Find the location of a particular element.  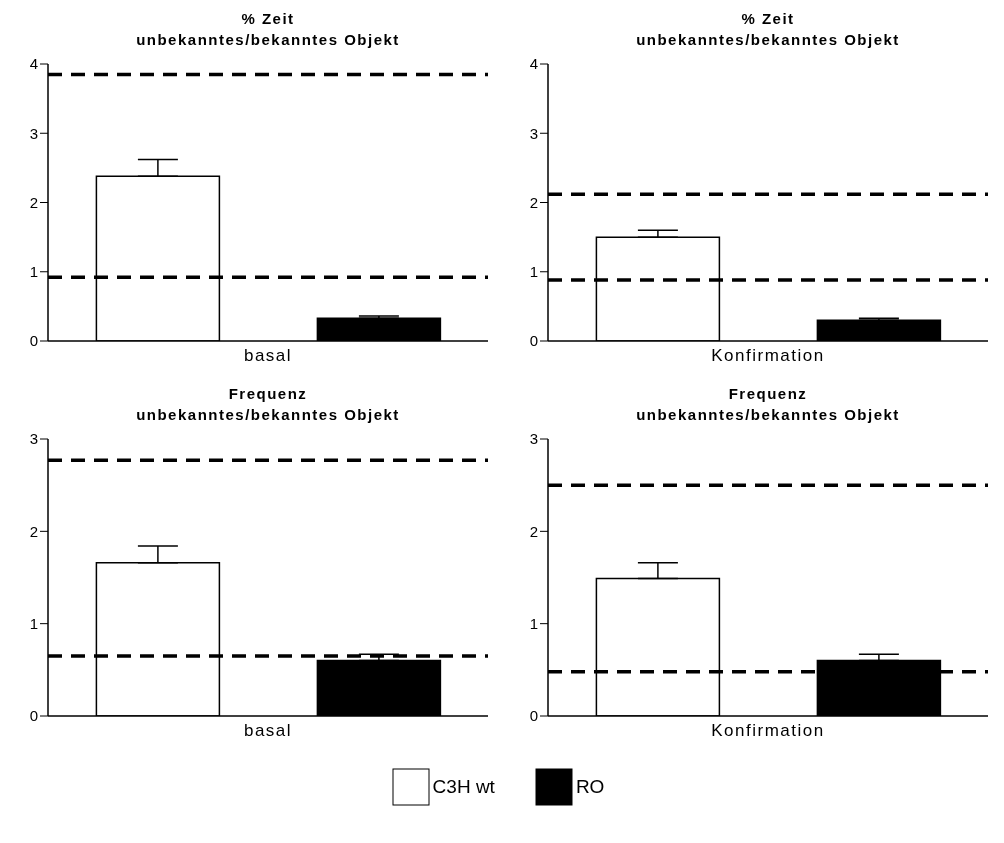

legend-label: C3H wt is located at coordinates (463, 787).